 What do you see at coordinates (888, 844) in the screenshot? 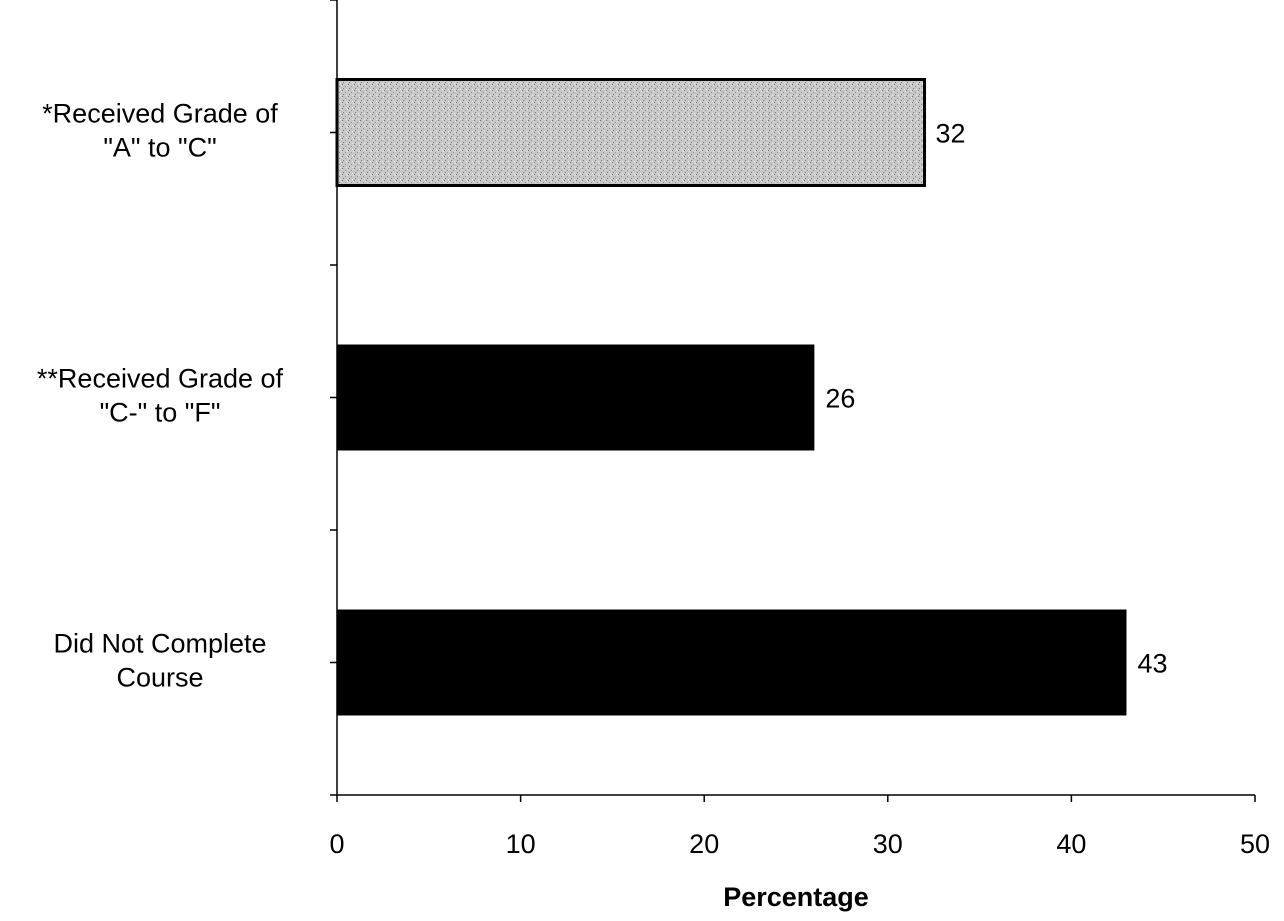
I see `x-tick-label: 30` at bounding box center [888, 844].